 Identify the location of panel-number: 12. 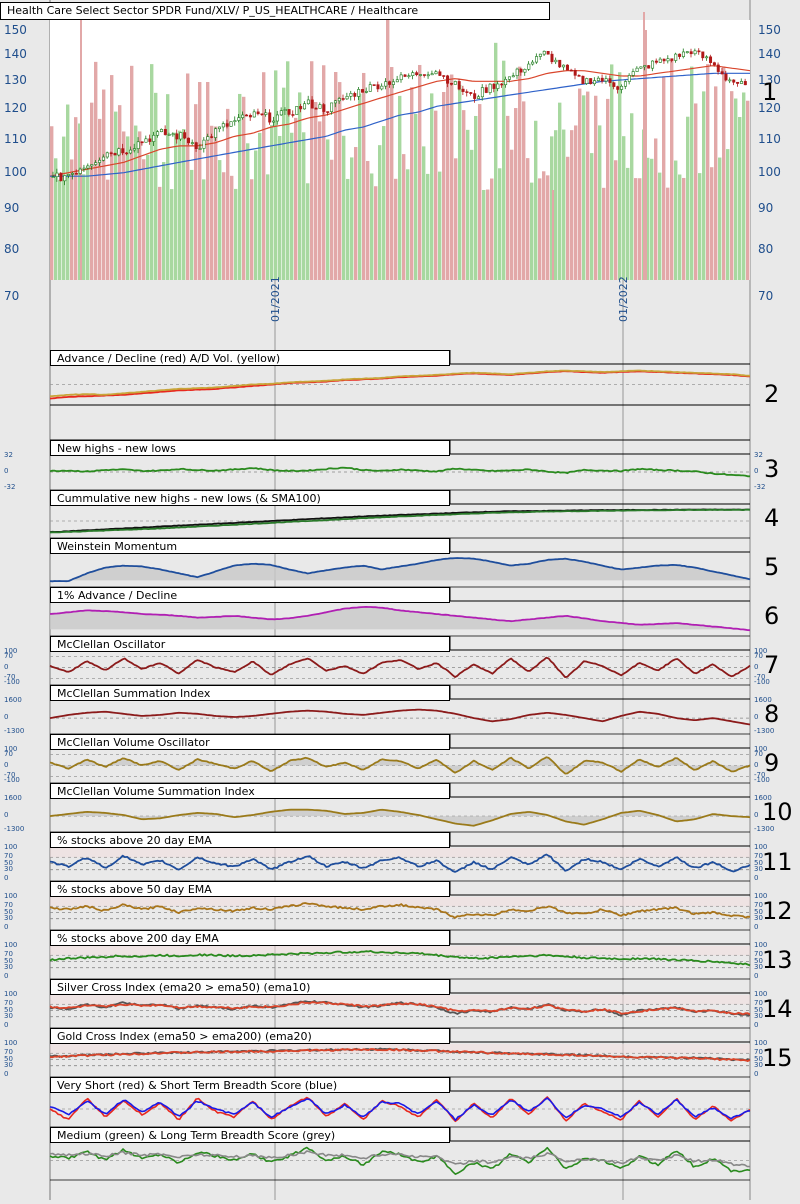
(777, 911).